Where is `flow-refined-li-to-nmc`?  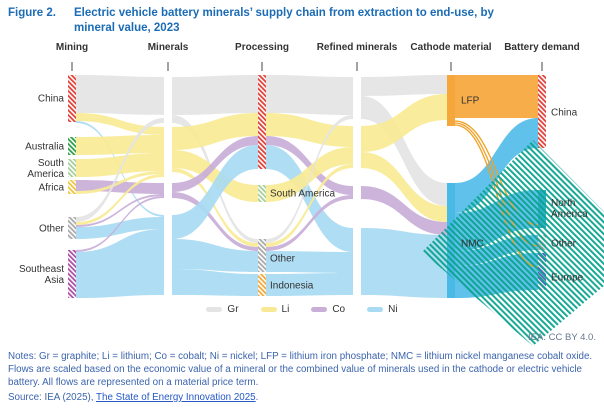
flow-refined-li-to-nmc is located at coordinates (404, 187).